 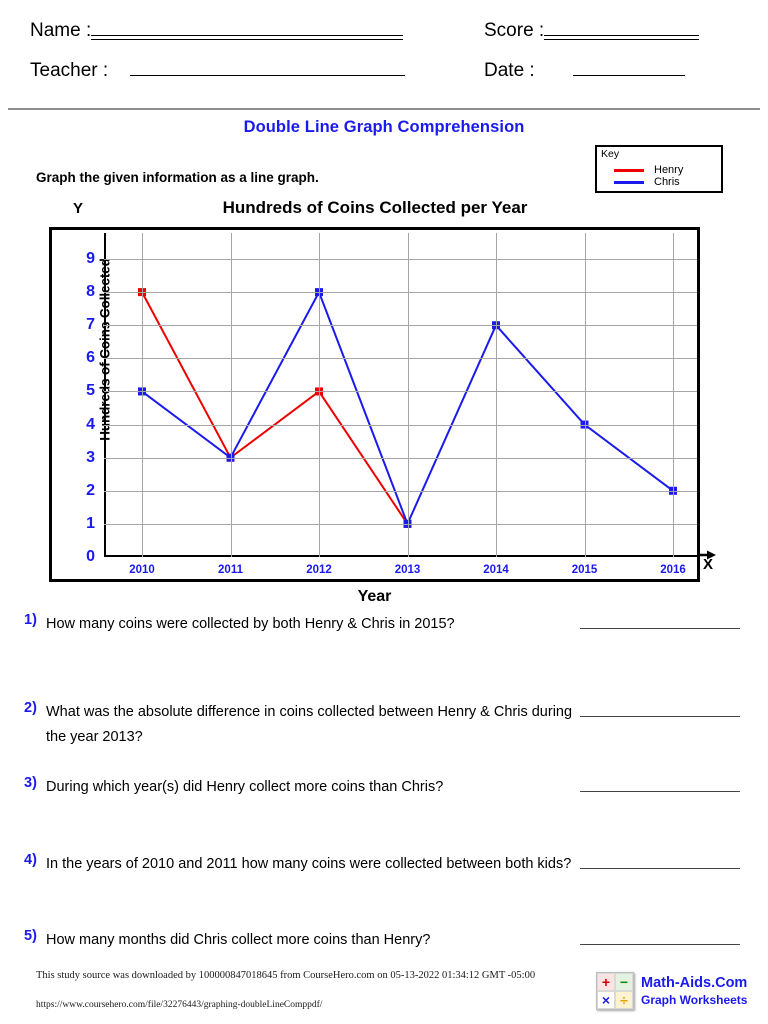 I want to click on logo-operator-cell: +, so click(x=606, y=982).